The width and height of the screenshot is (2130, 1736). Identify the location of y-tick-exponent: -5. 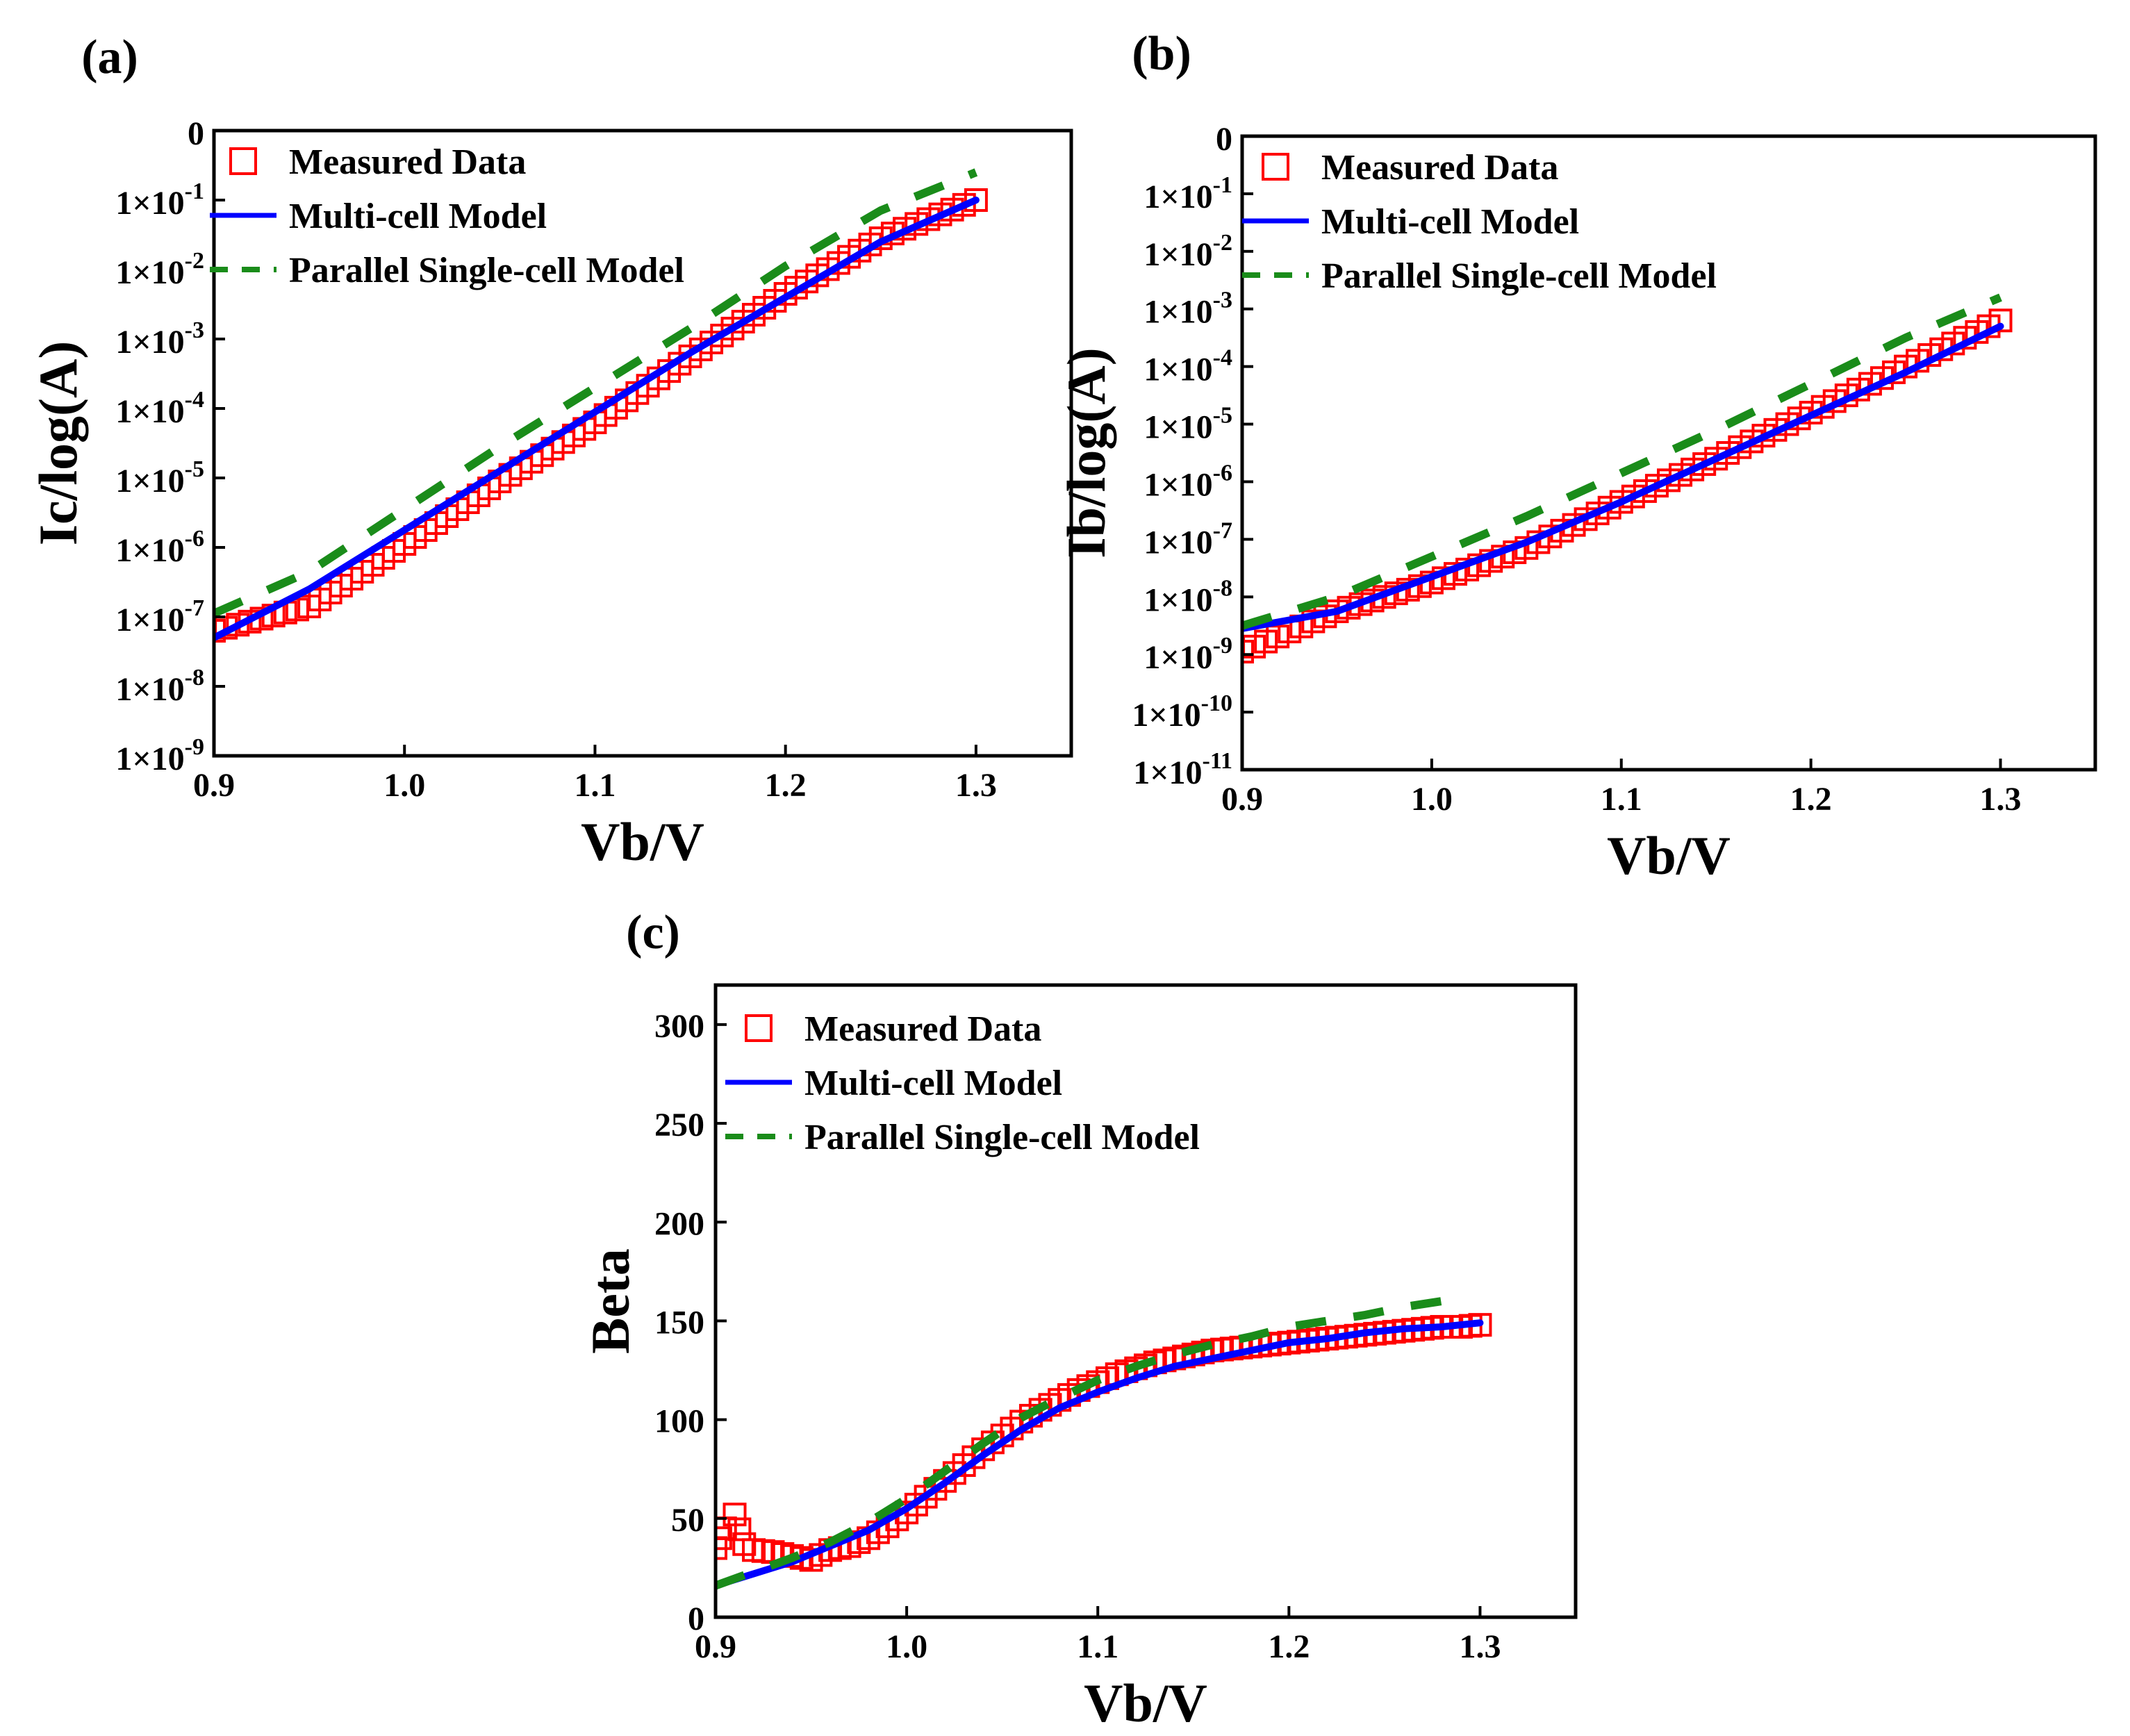
(195, 469).